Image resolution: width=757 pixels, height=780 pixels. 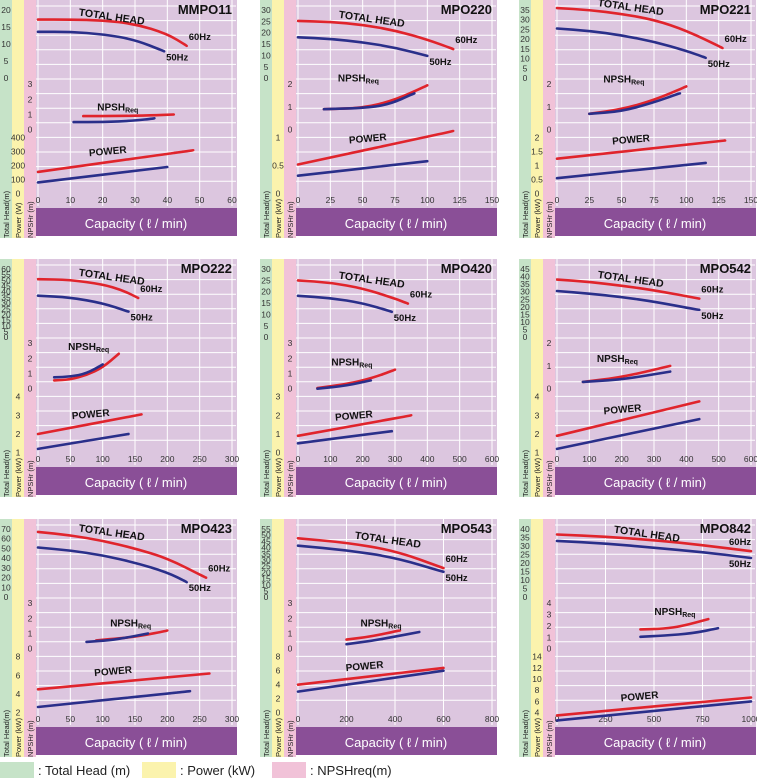 What do you see at coordinates (375, 147) in the screenshot?
I see `power-60hz-line` at bounding box center [375, 147].